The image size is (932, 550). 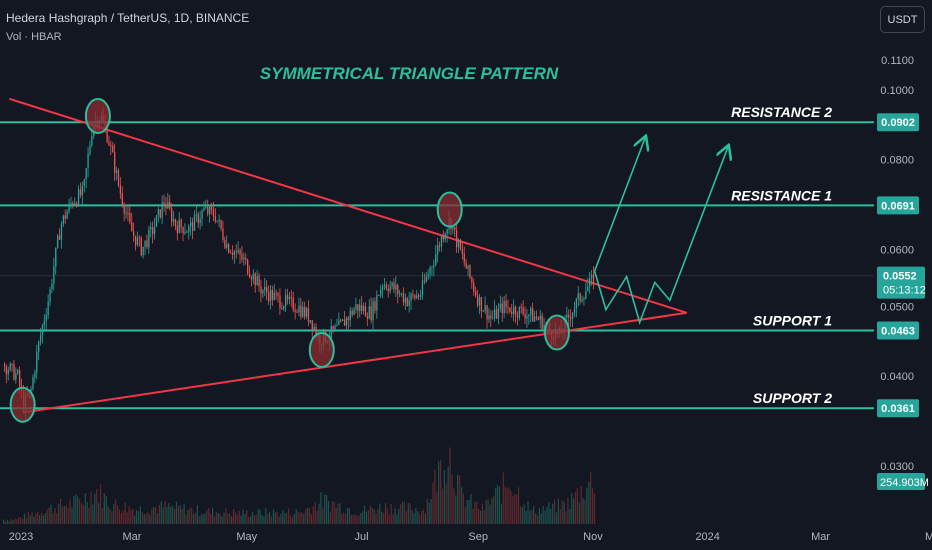 What do you see at coordinates (299, 485) in the screenshot?
I see `volume-bars` at bounding box center [299, 485].